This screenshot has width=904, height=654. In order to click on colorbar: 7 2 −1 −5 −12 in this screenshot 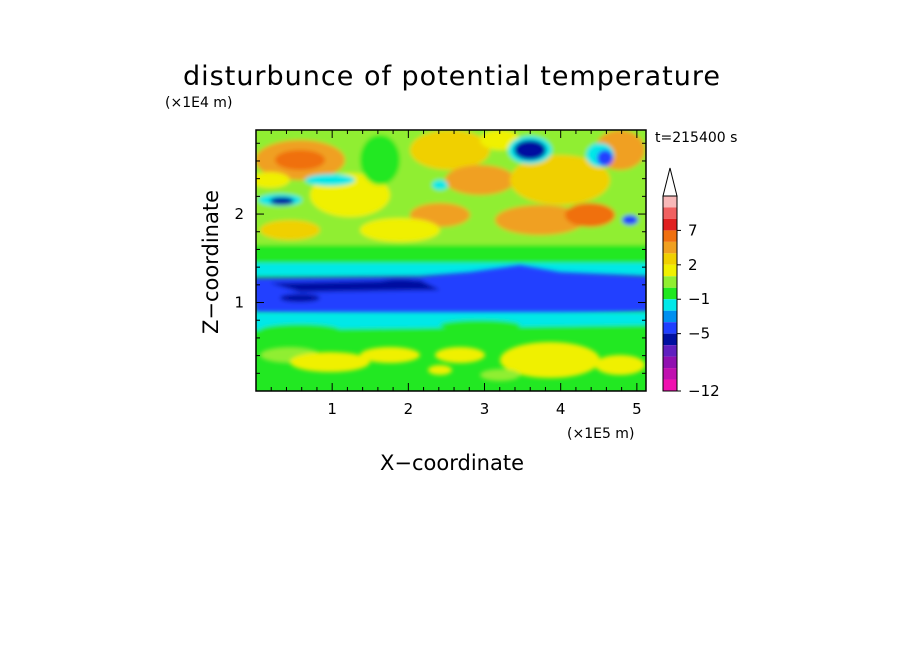, I will do `click(691, 283)`.